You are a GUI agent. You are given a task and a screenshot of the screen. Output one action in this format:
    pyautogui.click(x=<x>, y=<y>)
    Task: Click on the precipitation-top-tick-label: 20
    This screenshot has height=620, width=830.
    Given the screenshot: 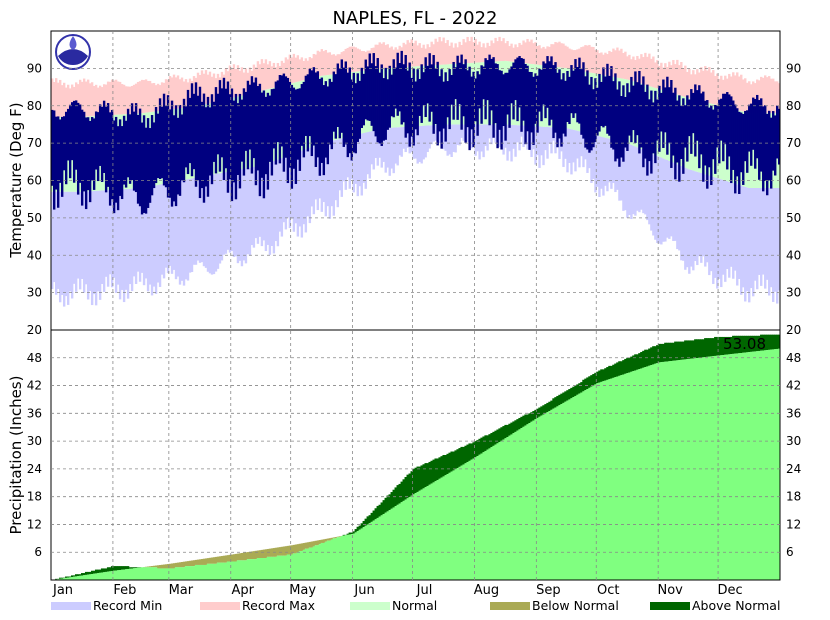 What is the action you would take?
    pyautogui.click(x=34, y=330)
    